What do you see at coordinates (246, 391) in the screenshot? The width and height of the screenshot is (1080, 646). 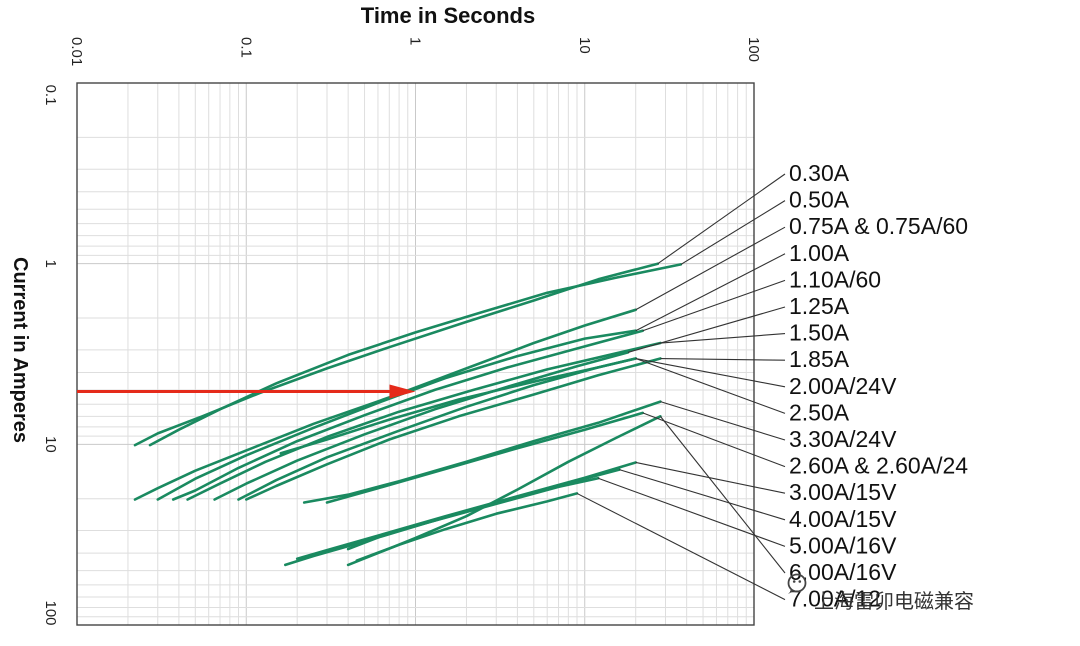 I see `reference-arrow` at bounding box center [246, 391].